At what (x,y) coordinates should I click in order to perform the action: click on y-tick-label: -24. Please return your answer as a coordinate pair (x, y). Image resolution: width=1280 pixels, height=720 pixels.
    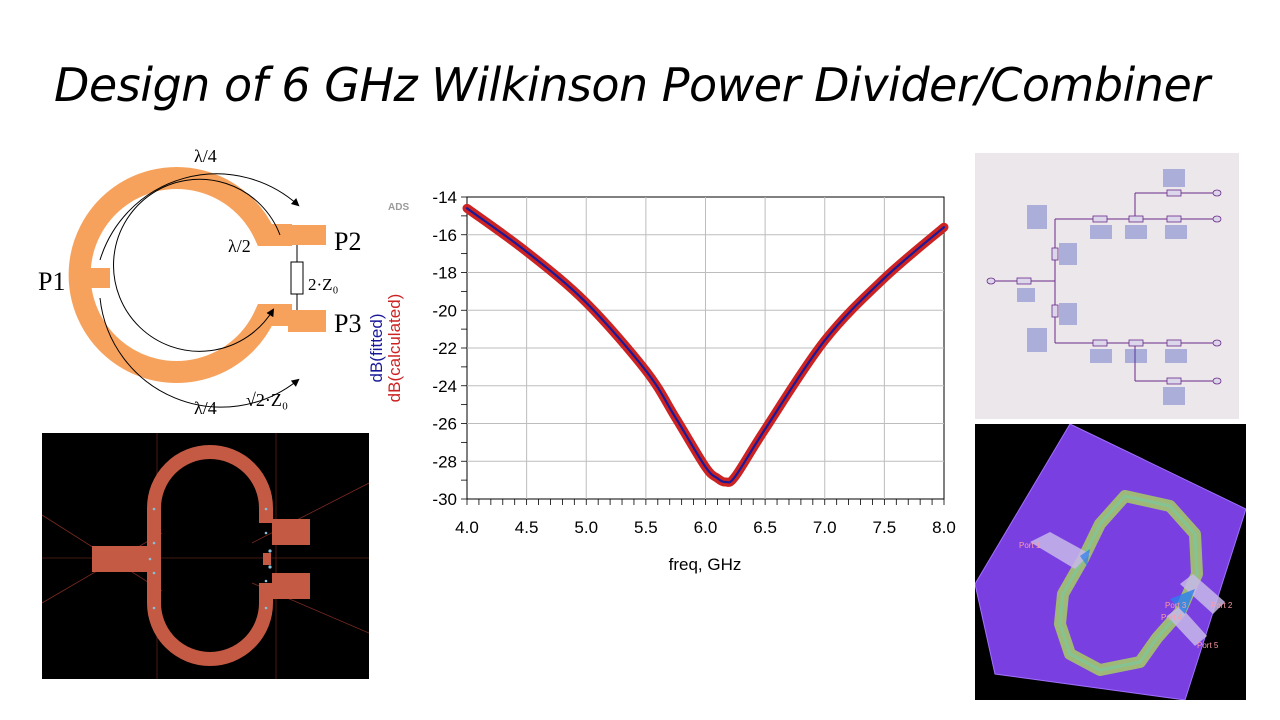
    Looking at the image, I should click on (444, 386).